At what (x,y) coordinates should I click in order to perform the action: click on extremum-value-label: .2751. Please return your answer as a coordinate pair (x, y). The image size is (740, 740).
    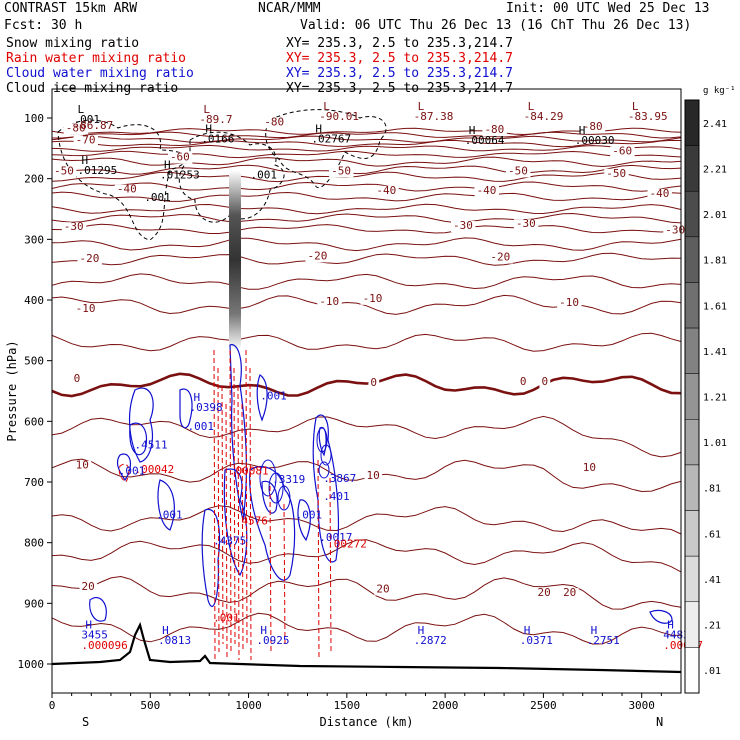
    Looking at the image, I should click on (603, 640).